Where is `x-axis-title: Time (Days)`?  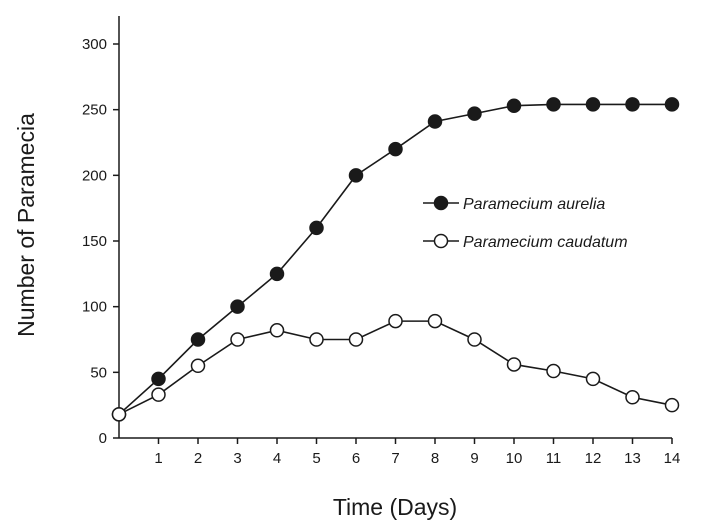
x-axis-title: Time (Days) is located at coordinates (395, 507).